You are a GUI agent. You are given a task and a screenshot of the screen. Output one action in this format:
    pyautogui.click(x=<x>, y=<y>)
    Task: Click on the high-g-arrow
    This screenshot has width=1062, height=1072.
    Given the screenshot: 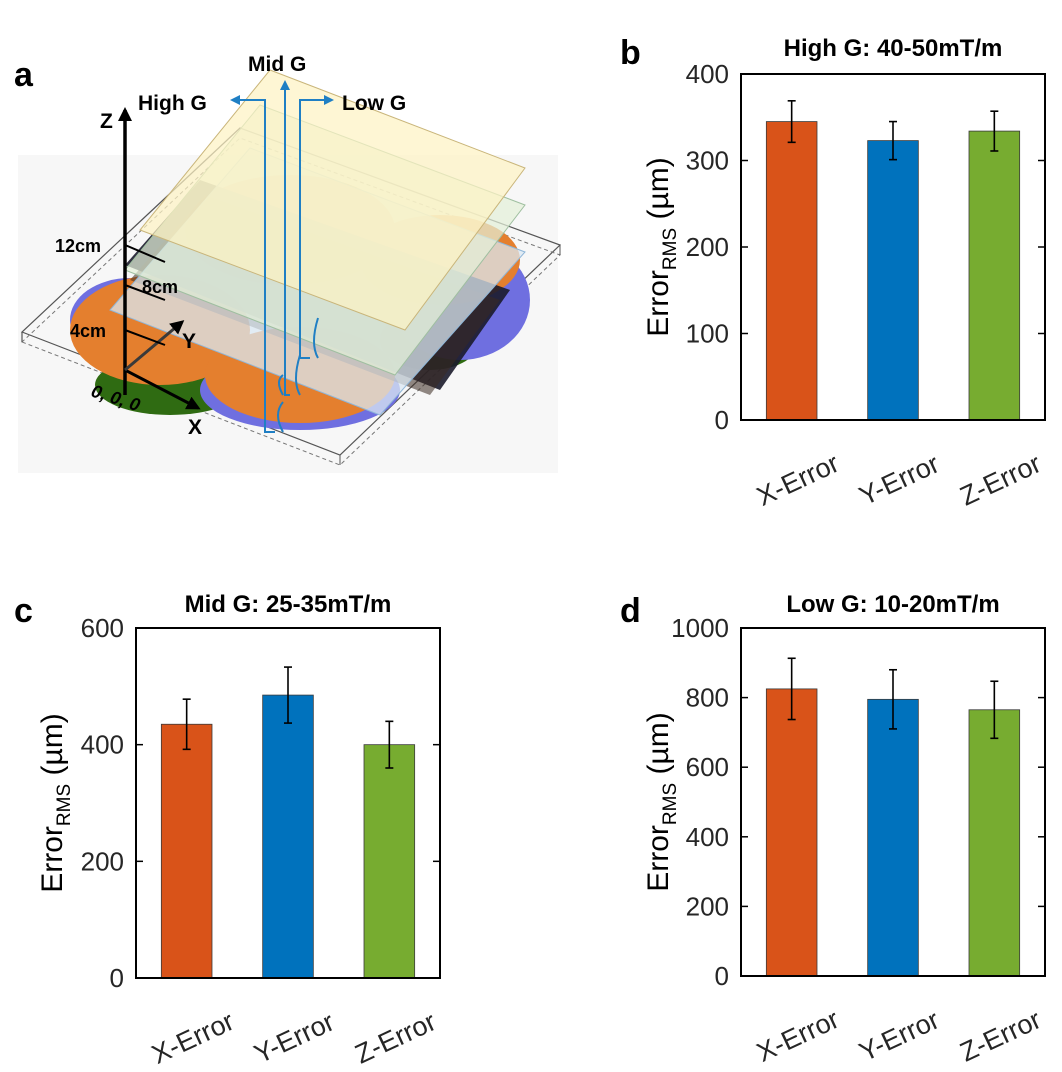 What is the action you would take?
    pyautogui.click(x=252, y=264)
    